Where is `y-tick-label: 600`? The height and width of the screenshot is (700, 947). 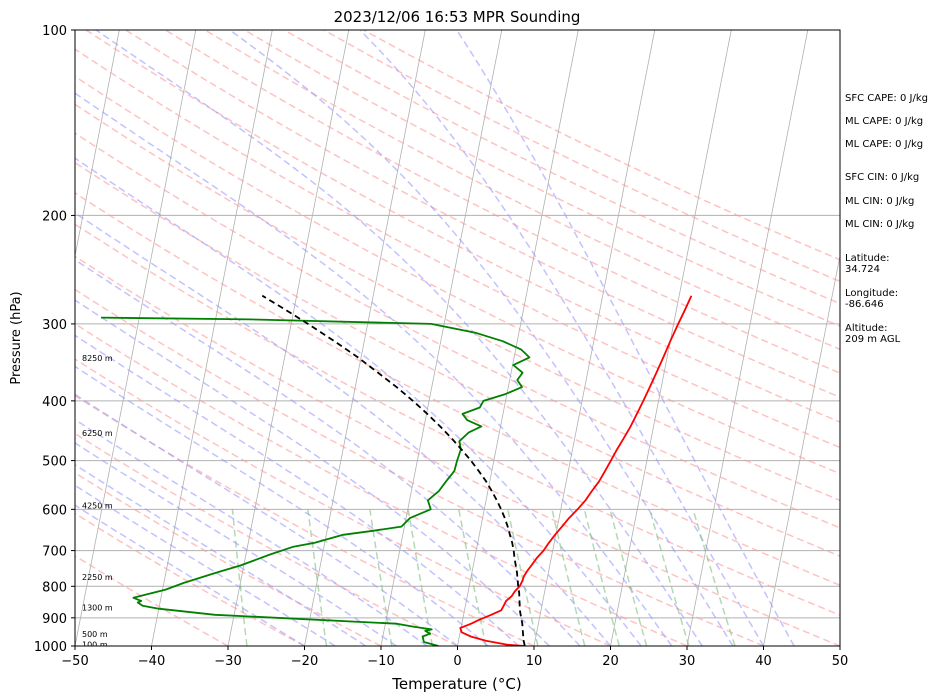 y-tick-label: 600 is located at coordinates (54, 510).